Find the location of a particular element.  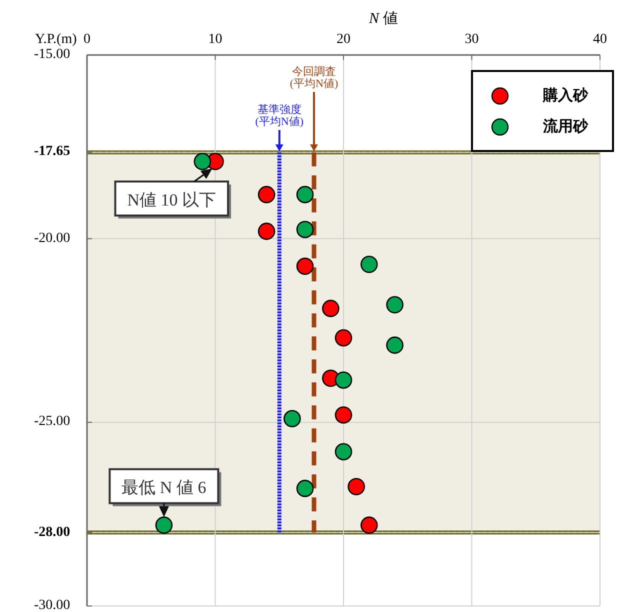

x-tick-label: 20 is located at coordinates (343, 40).